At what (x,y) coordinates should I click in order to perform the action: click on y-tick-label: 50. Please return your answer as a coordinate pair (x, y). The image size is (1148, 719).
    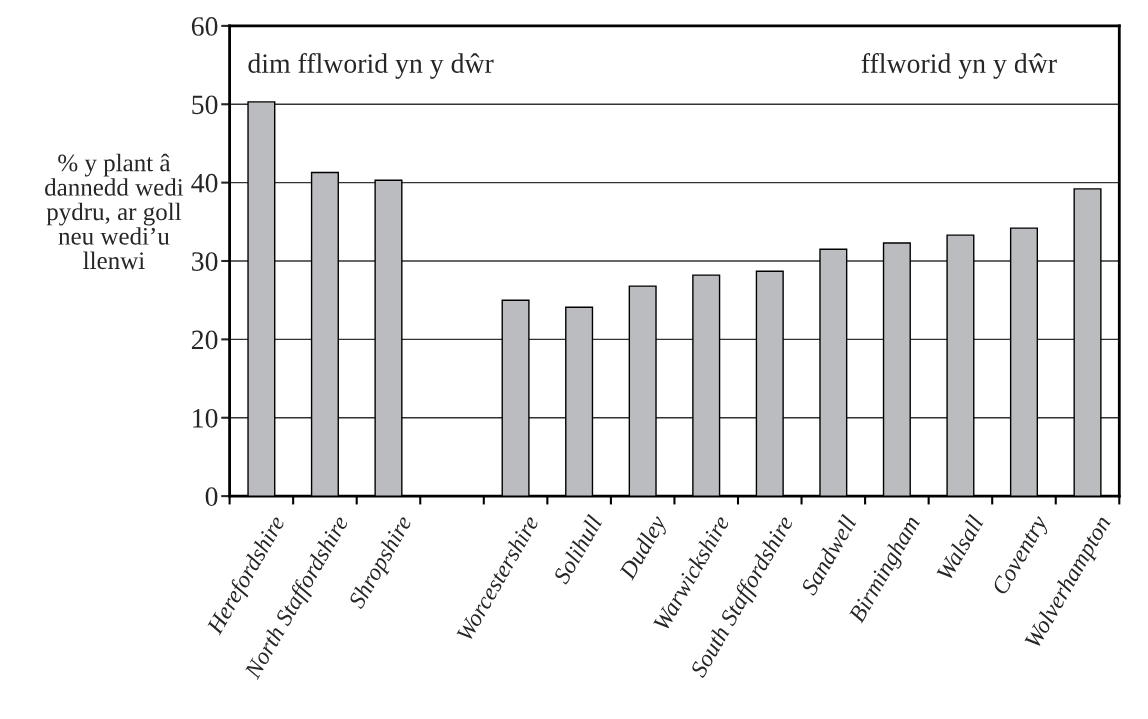
    Looking at the image, I should click on (205, 105).